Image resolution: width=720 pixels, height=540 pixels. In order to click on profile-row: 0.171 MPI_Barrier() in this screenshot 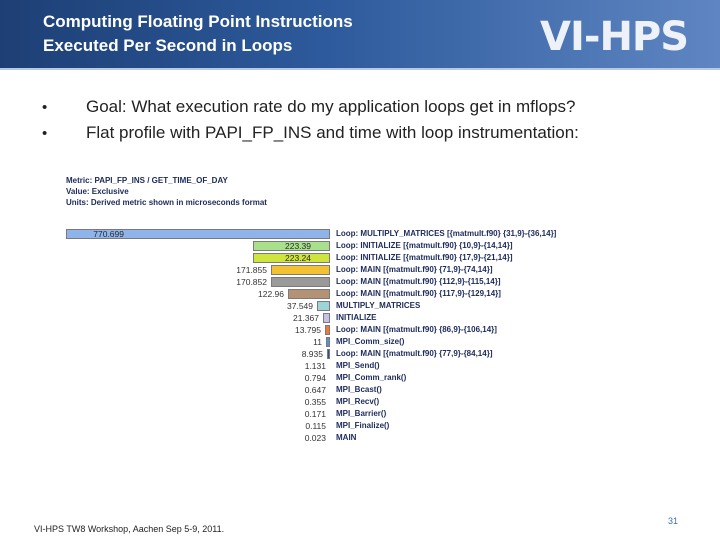, I will do `click(301, 414)`.